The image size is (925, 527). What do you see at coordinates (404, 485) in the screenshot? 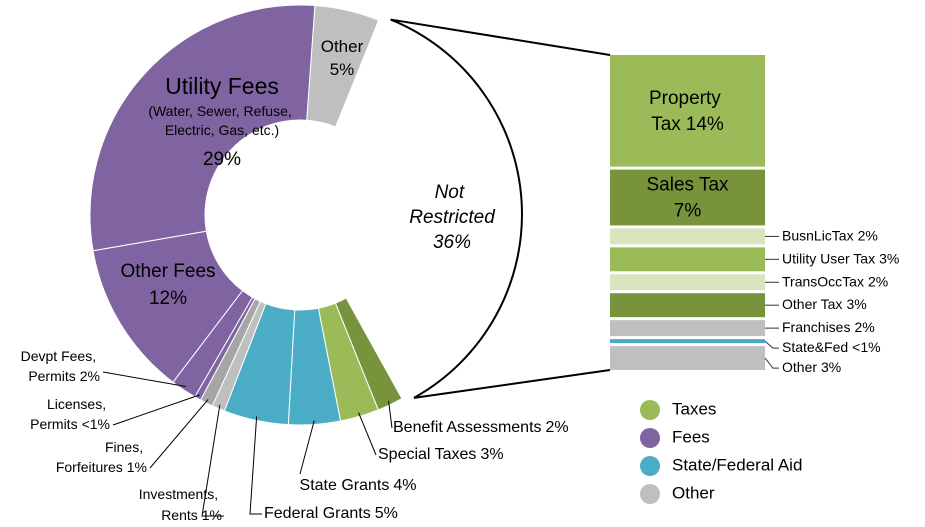
I see `slice-value: 4%` at bounding box center [404, 485].